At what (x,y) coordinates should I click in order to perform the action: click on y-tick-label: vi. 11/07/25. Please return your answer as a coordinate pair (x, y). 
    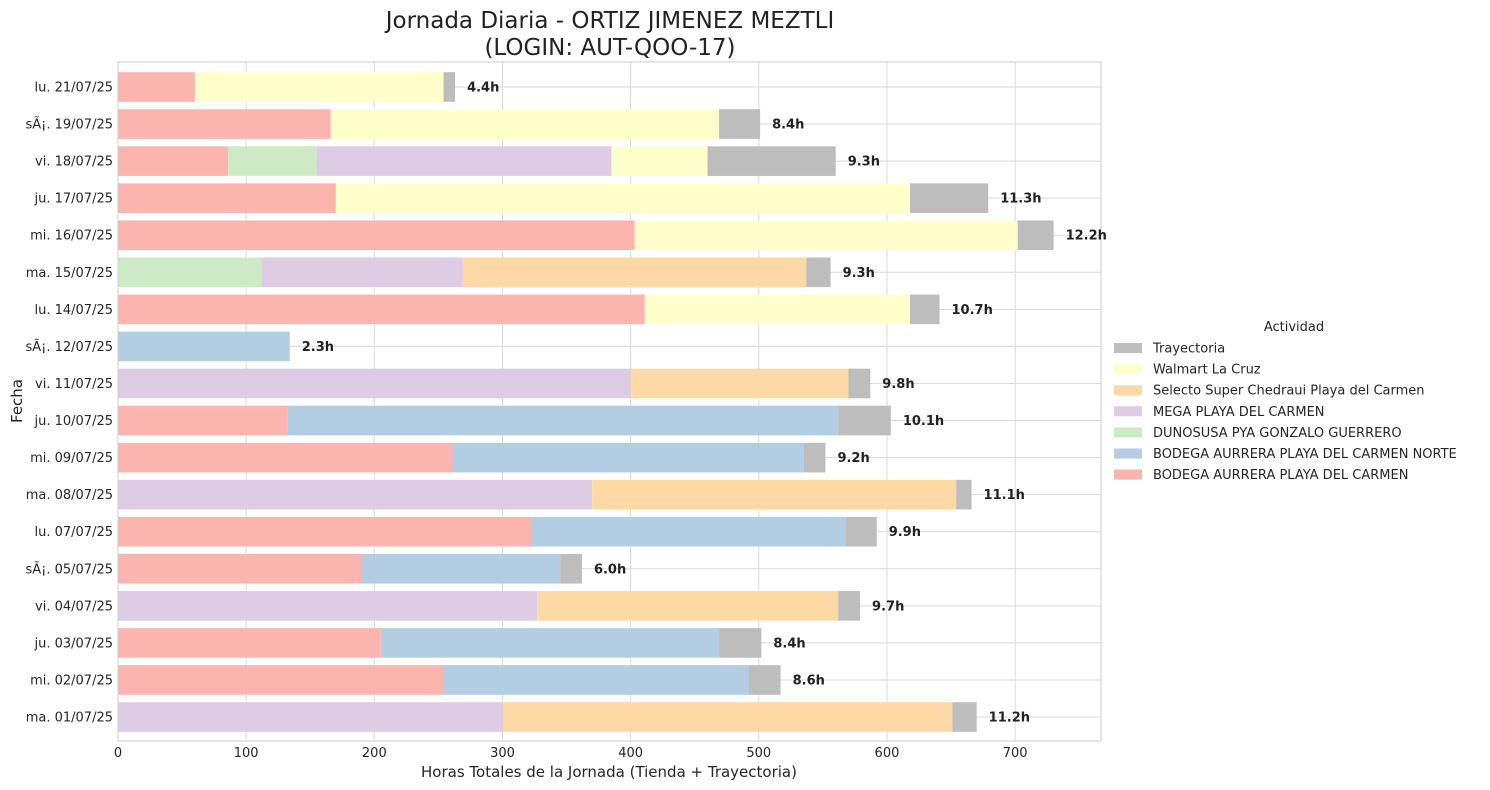
    Looking at the image, I should click on (74, 384).